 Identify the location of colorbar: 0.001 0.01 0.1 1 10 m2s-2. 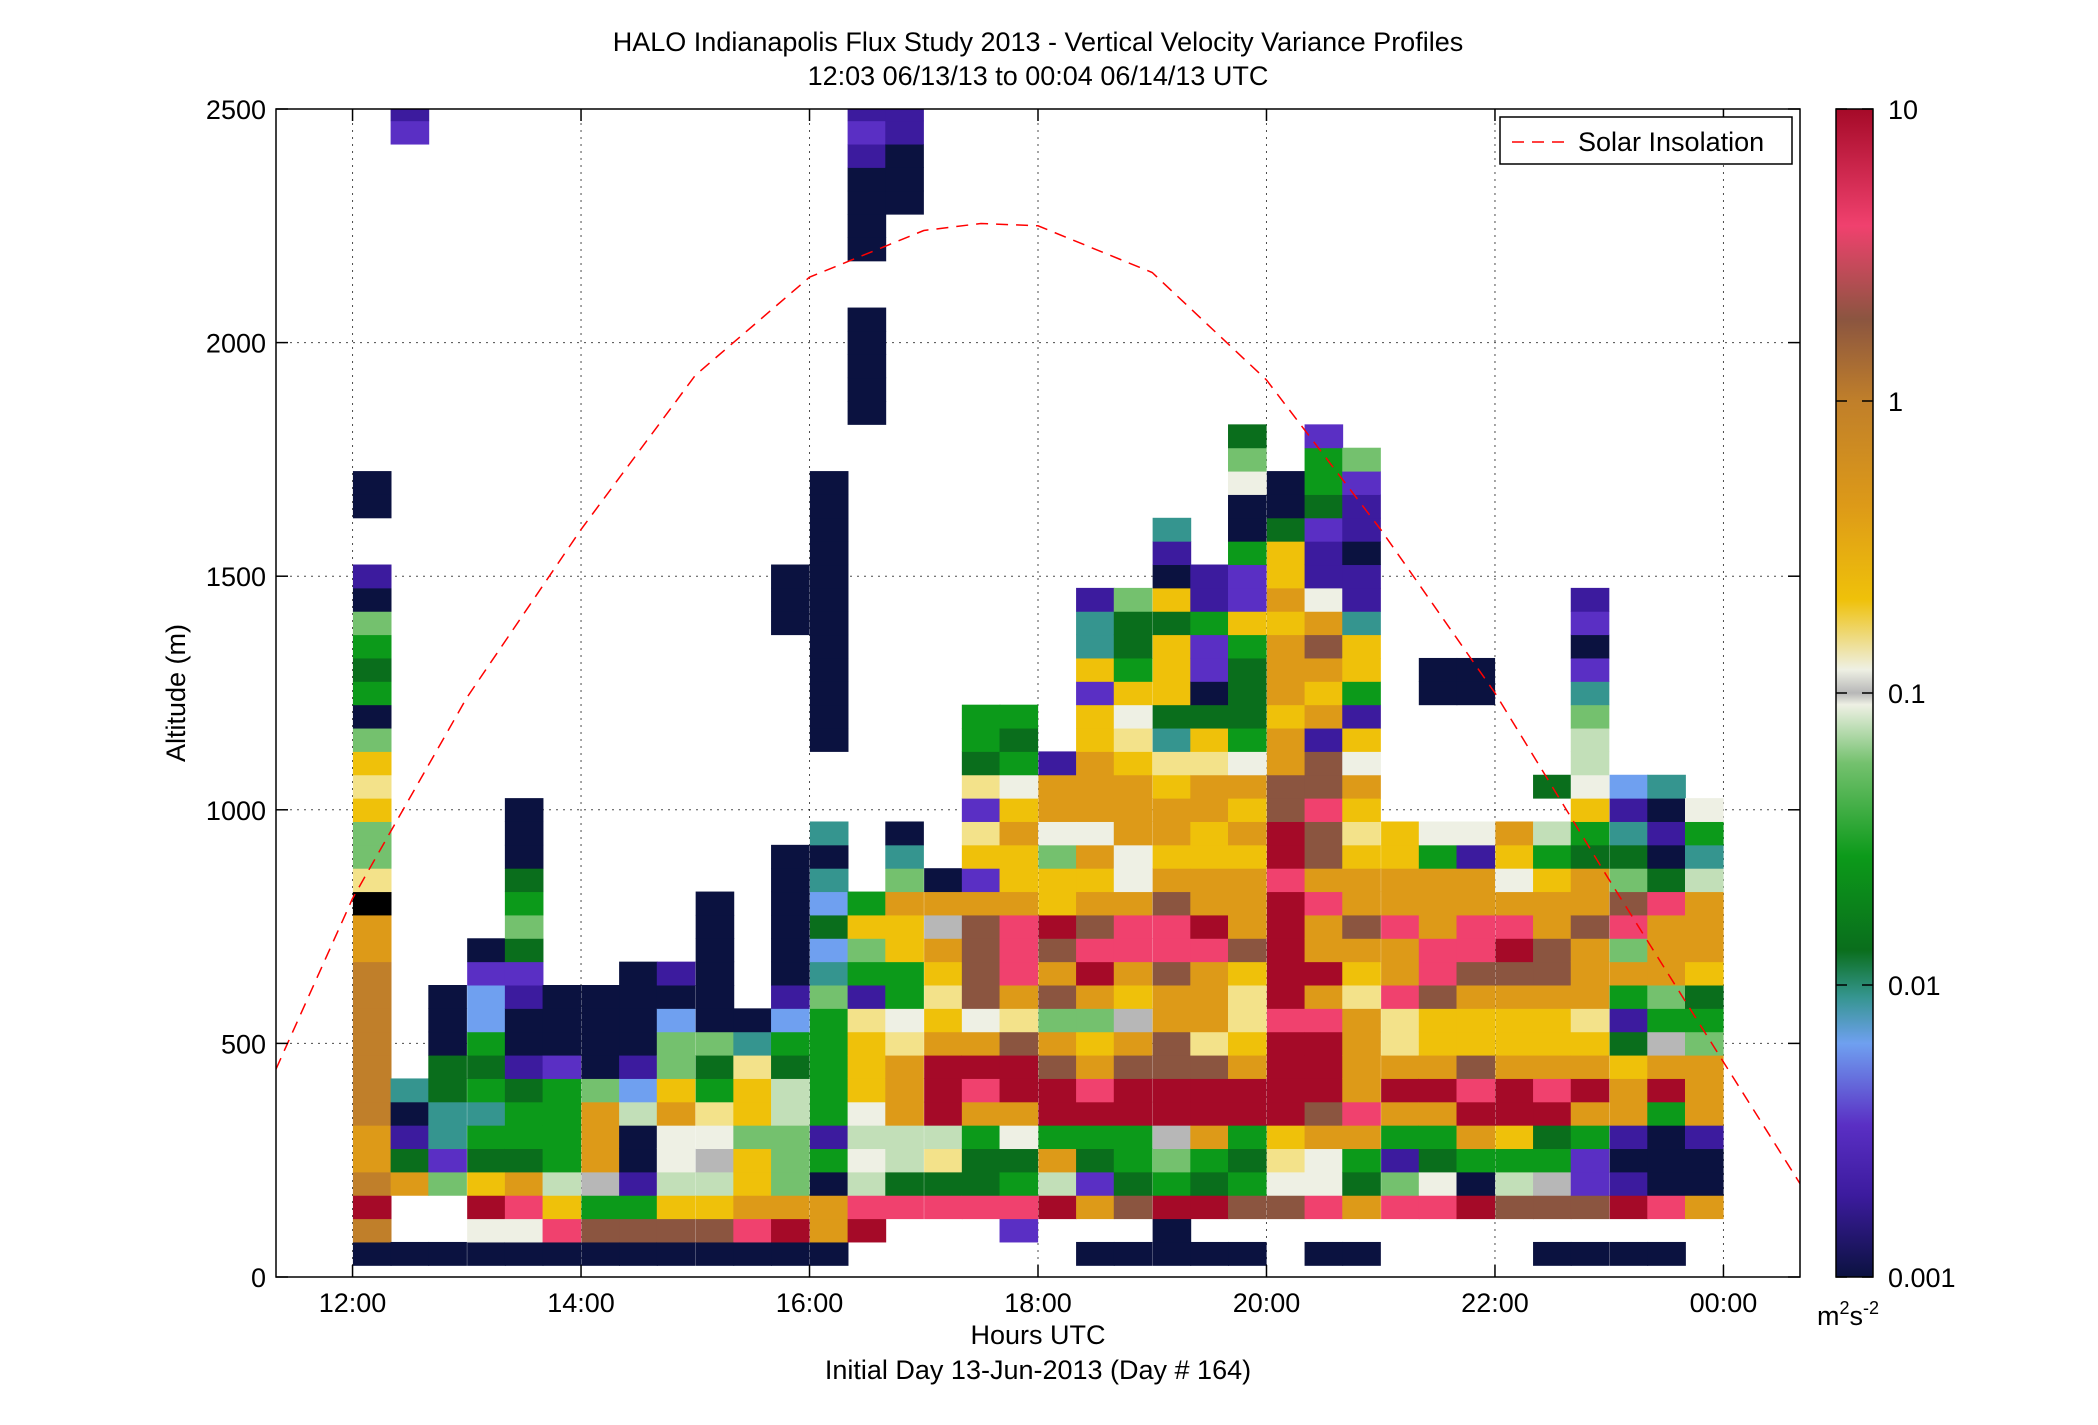
(1886, 713).